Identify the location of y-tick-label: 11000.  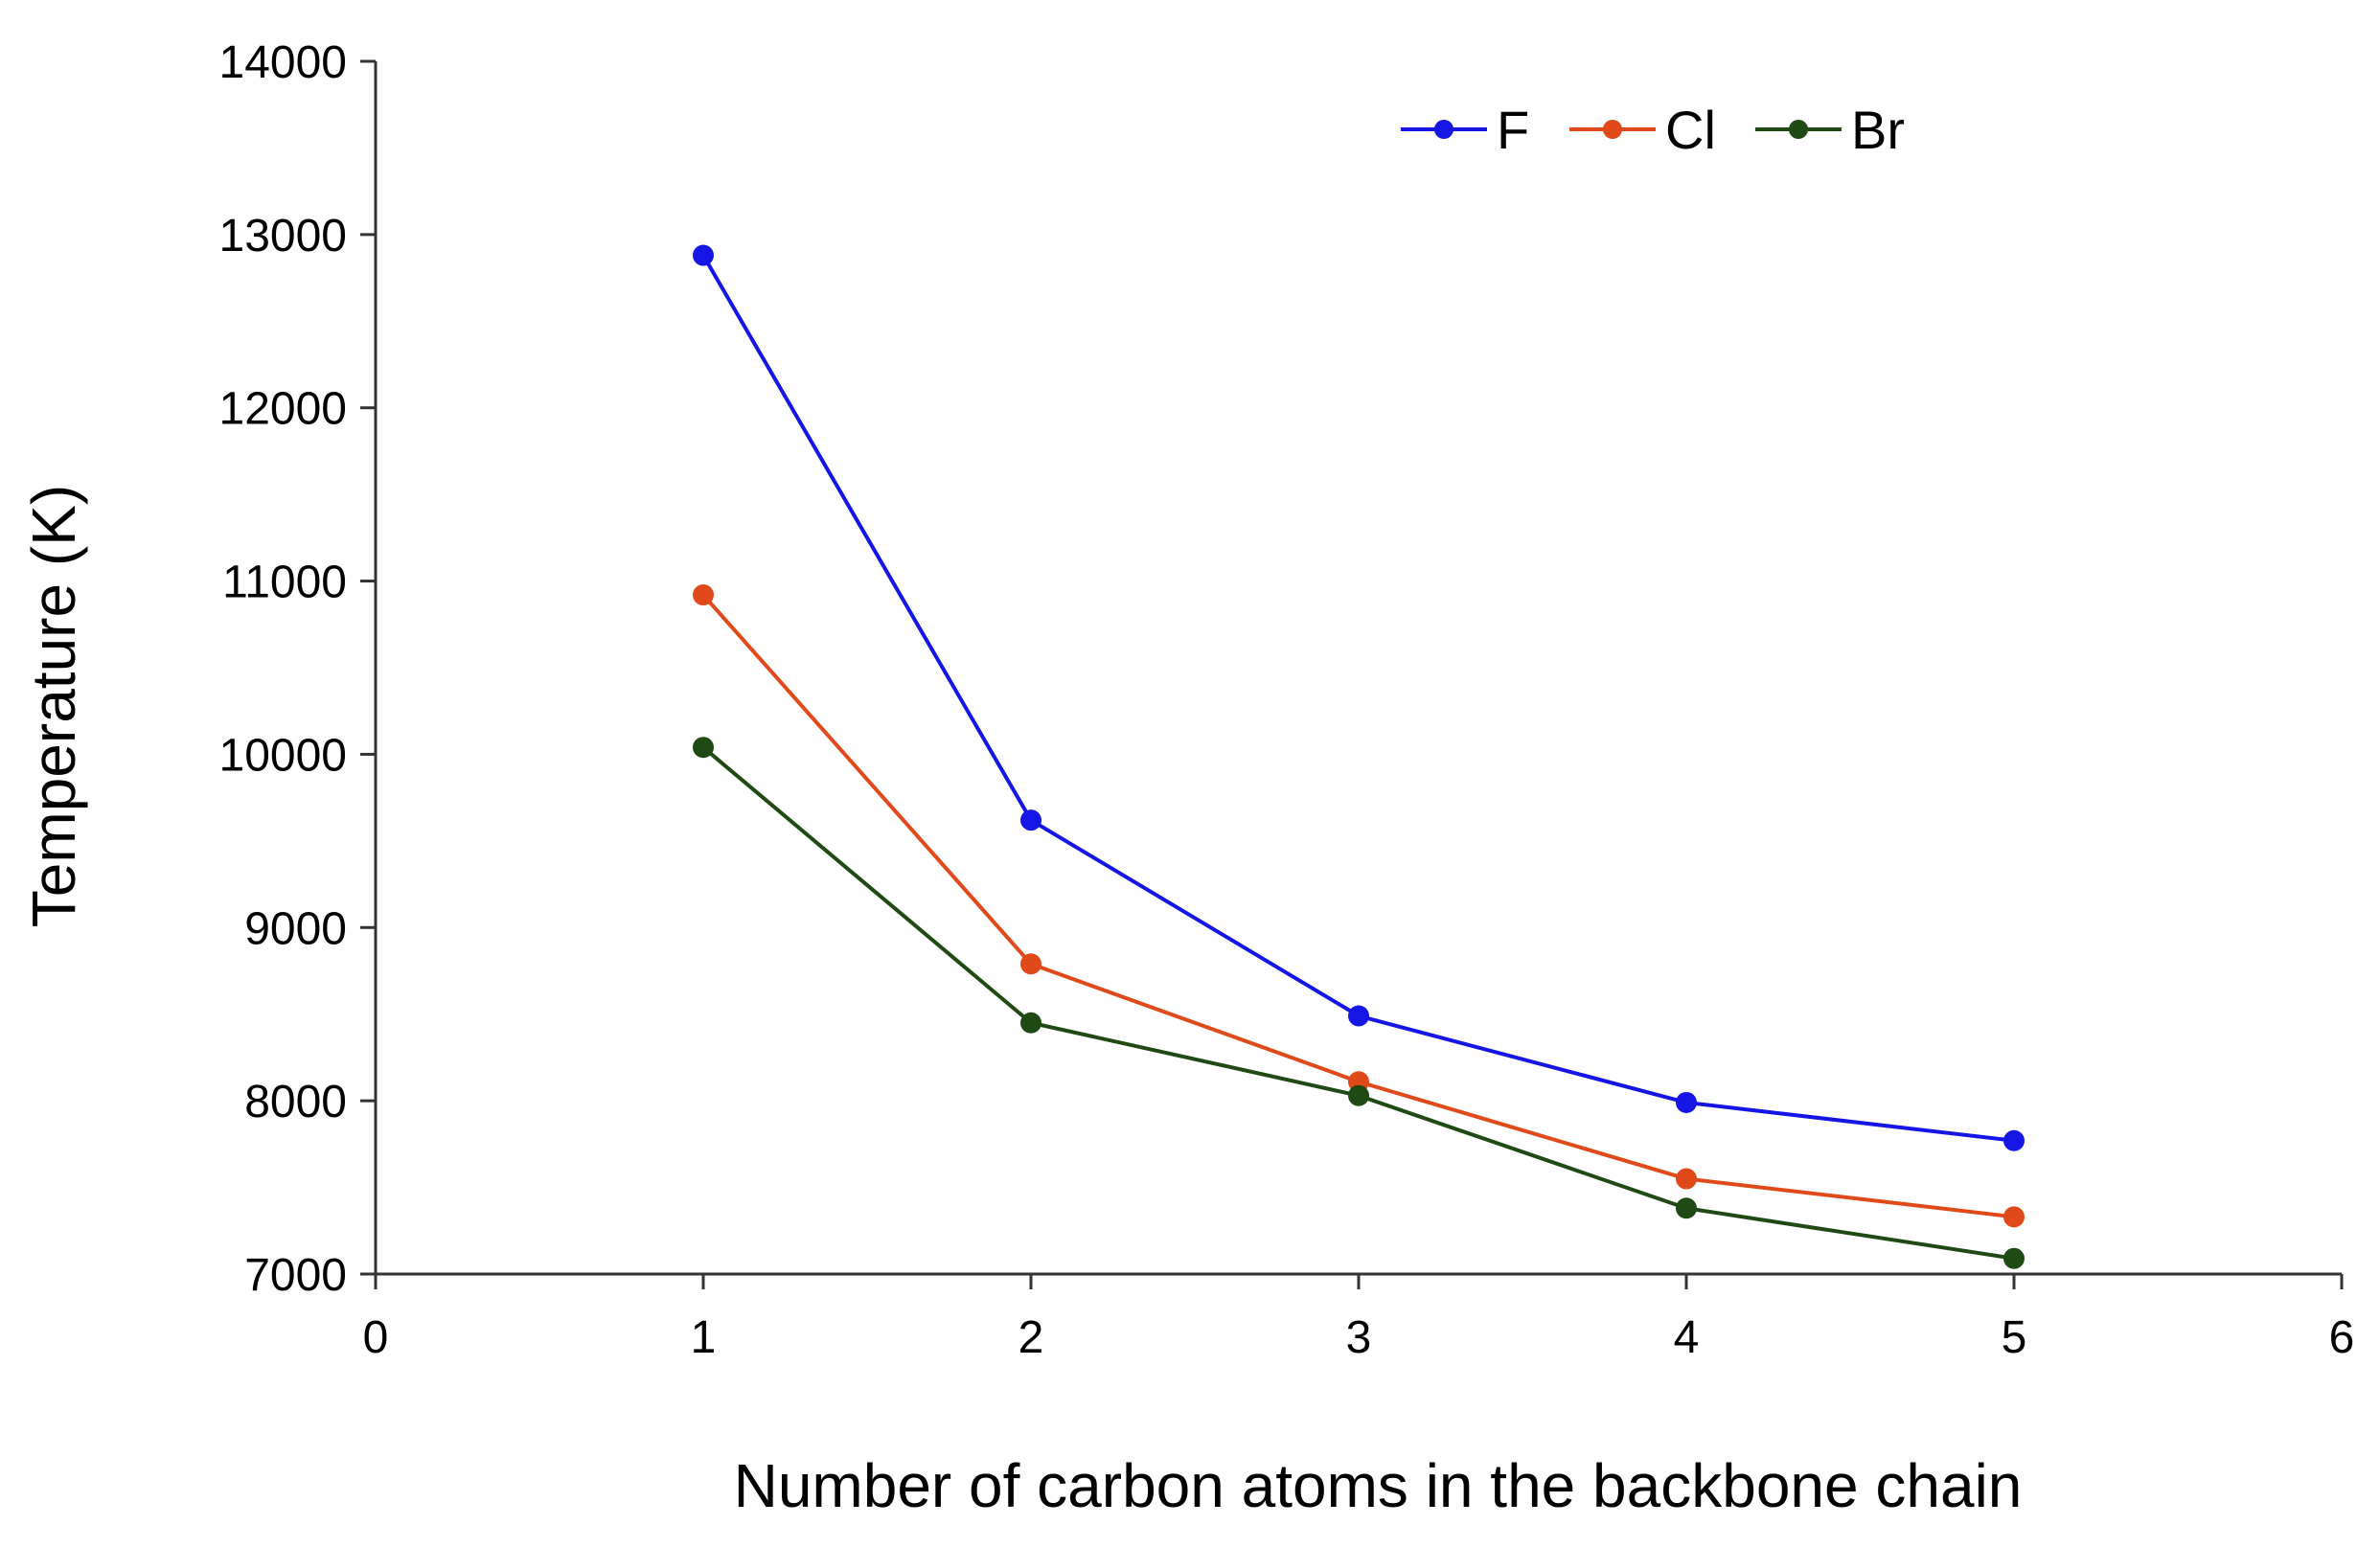
(285, 583).